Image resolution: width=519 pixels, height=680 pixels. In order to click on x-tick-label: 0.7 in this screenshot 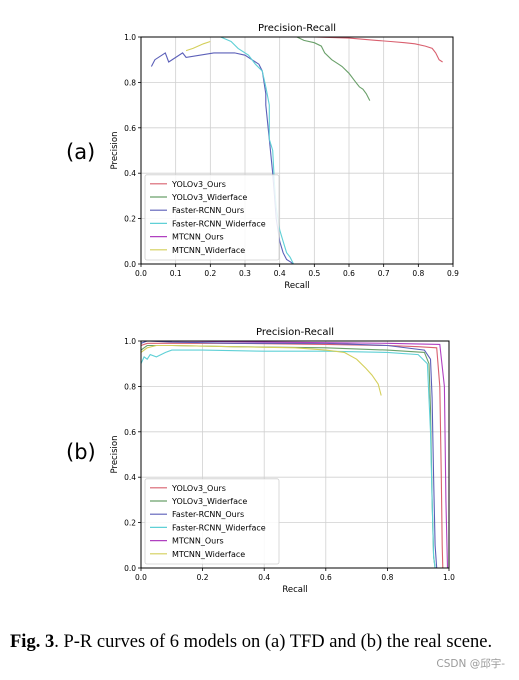, I will do `click(384, 273)`.